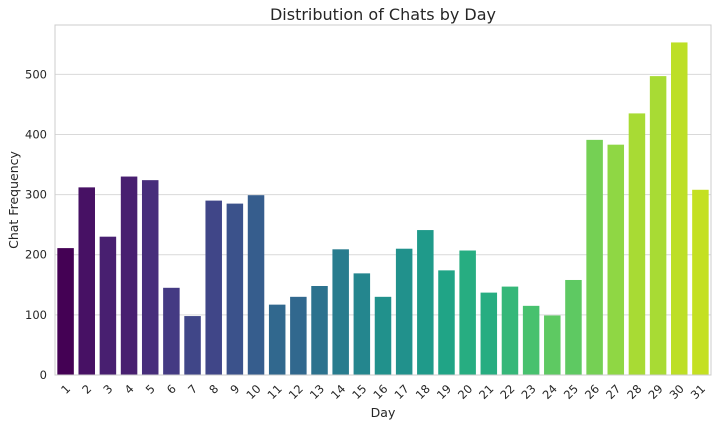 The width and height of the screenshot is (719, 427). I want to click on y-tick-label: 500, so click(36, 74).